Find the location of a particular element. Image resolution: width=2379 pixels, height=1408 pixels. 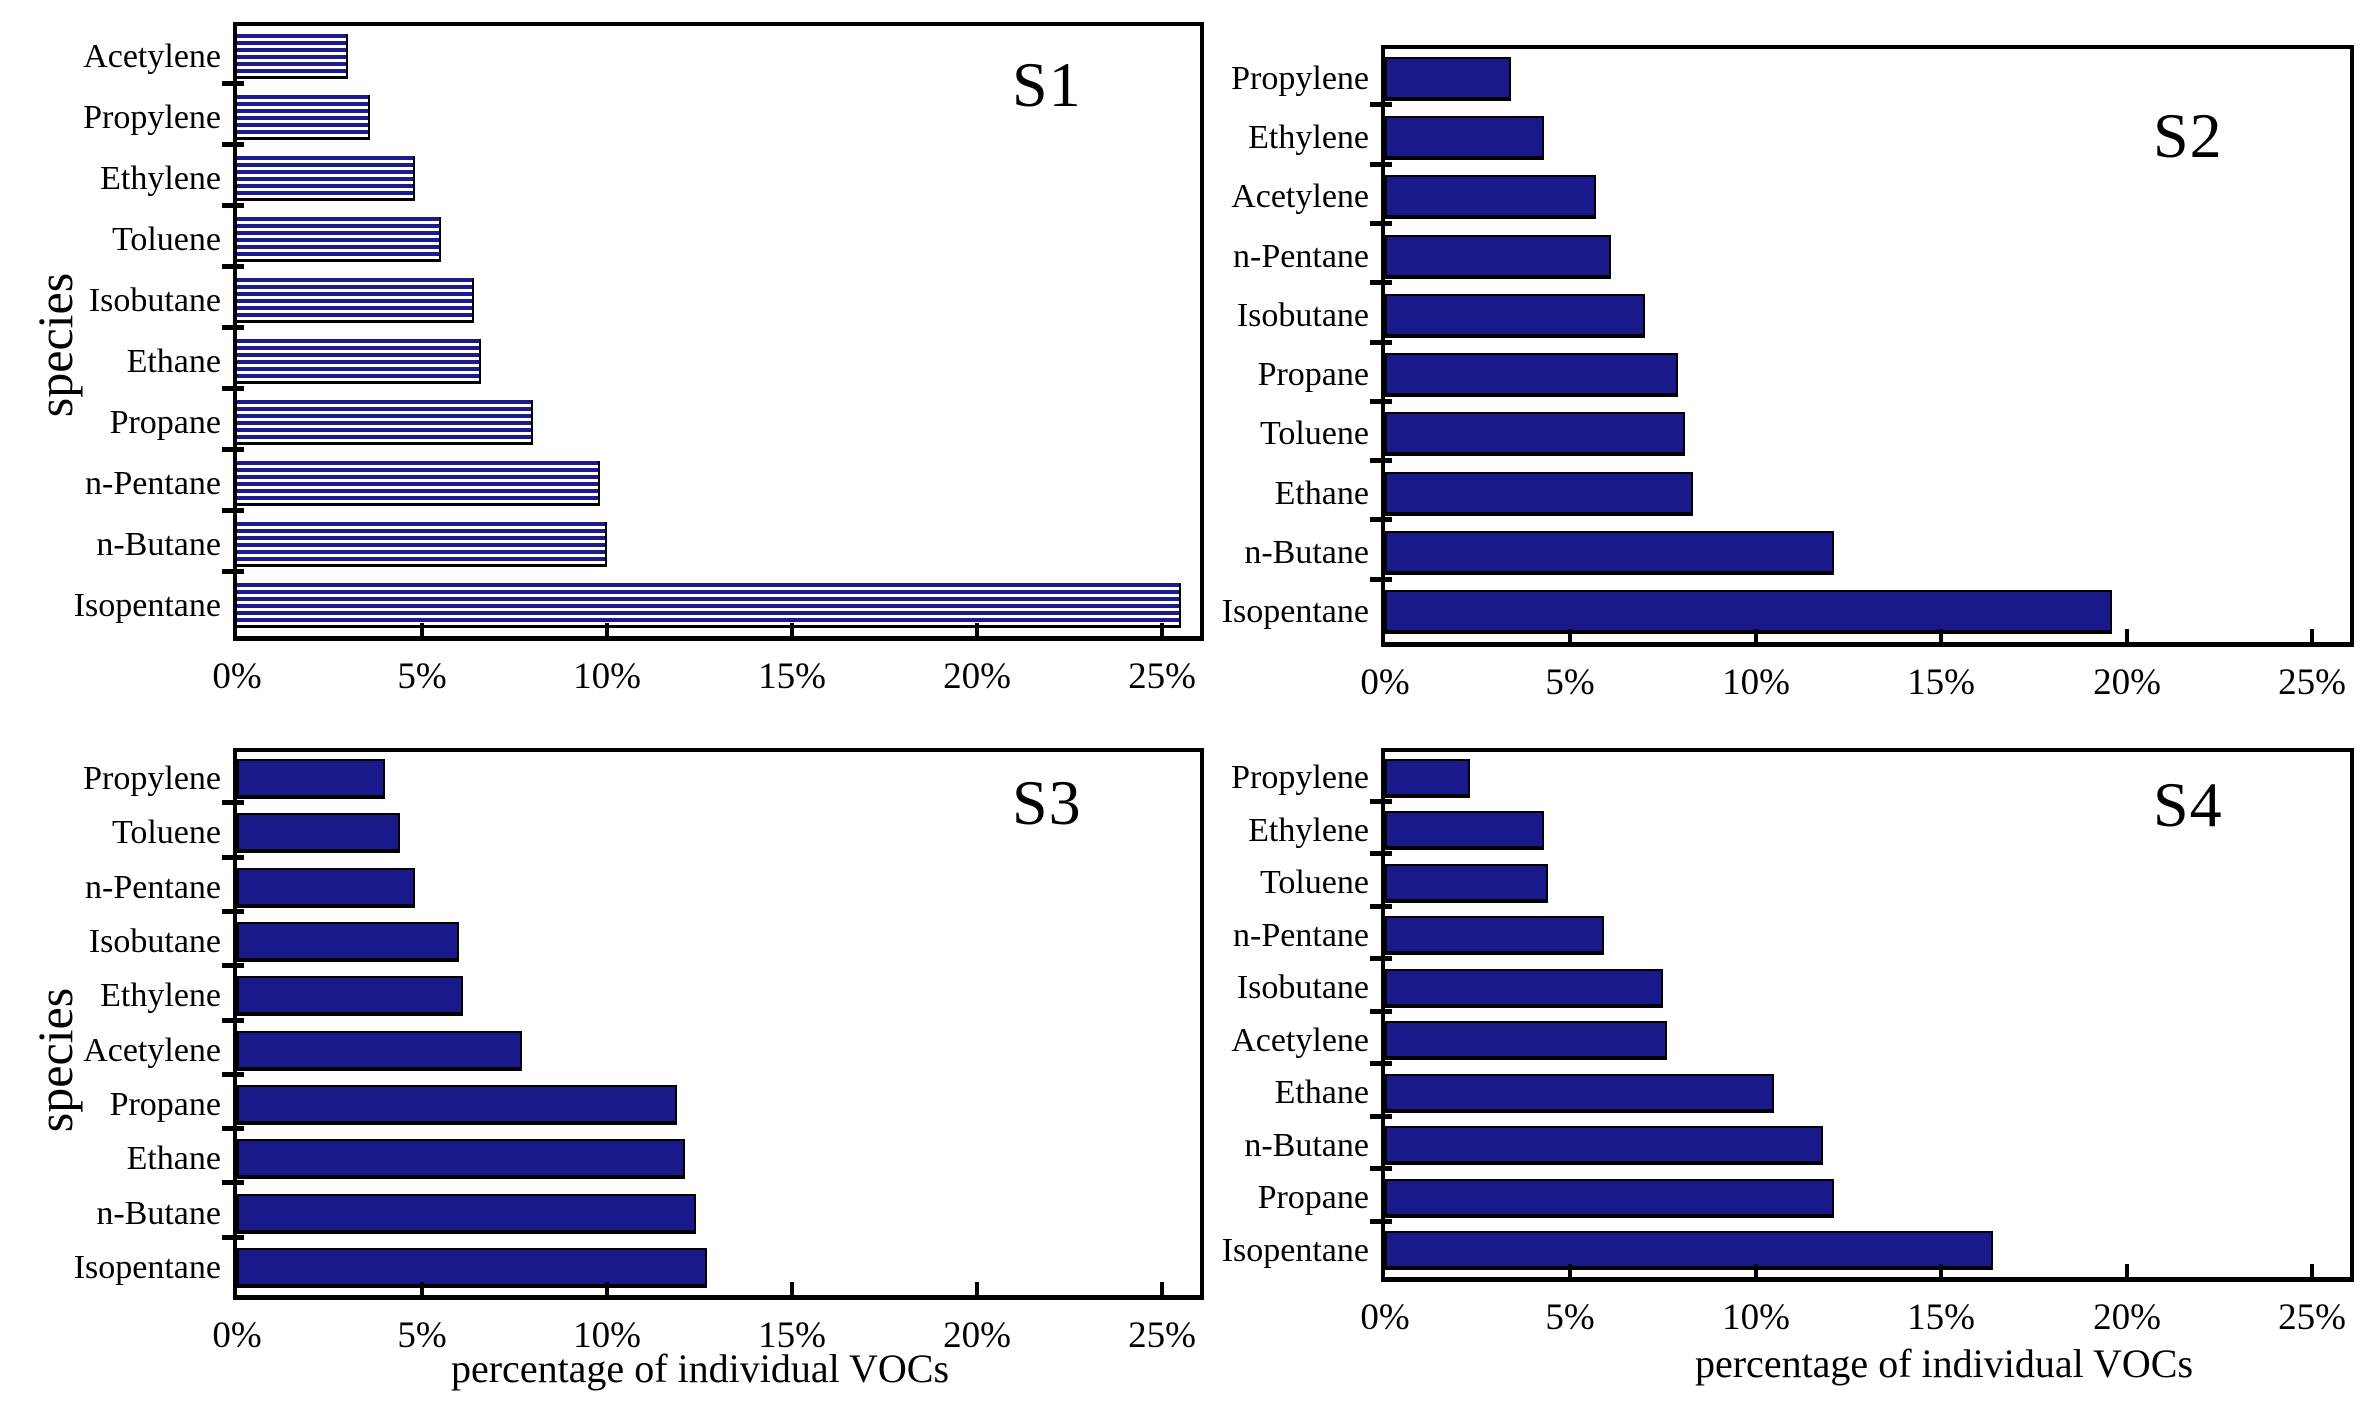

bar-s4-isopentane is located at coordinates (1689, 1250).